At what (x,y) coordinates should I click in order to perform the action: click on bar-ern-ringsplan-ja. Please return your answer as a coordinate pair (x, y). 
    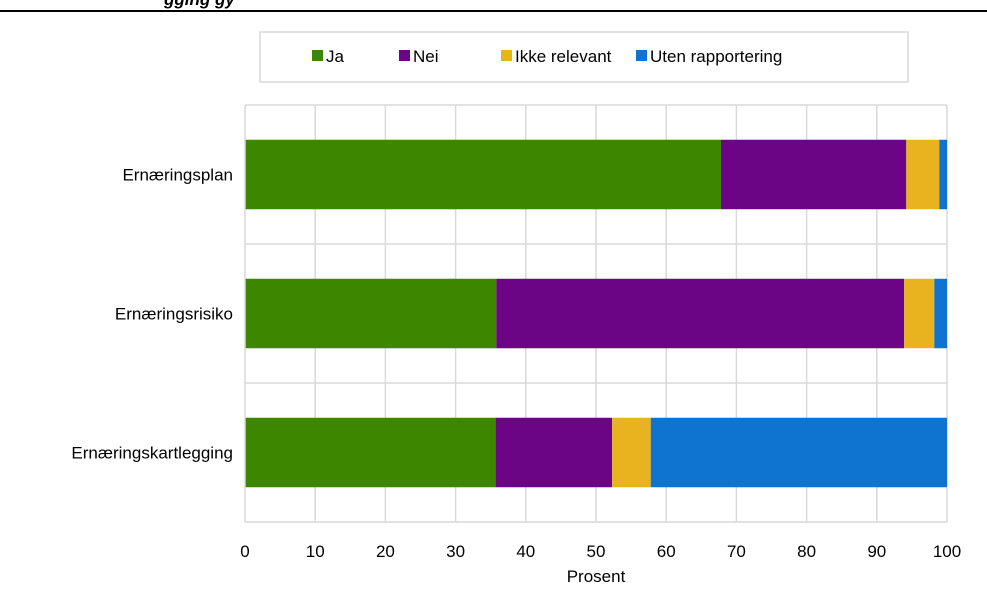
    Looking at the image, I should click on (483, 174).